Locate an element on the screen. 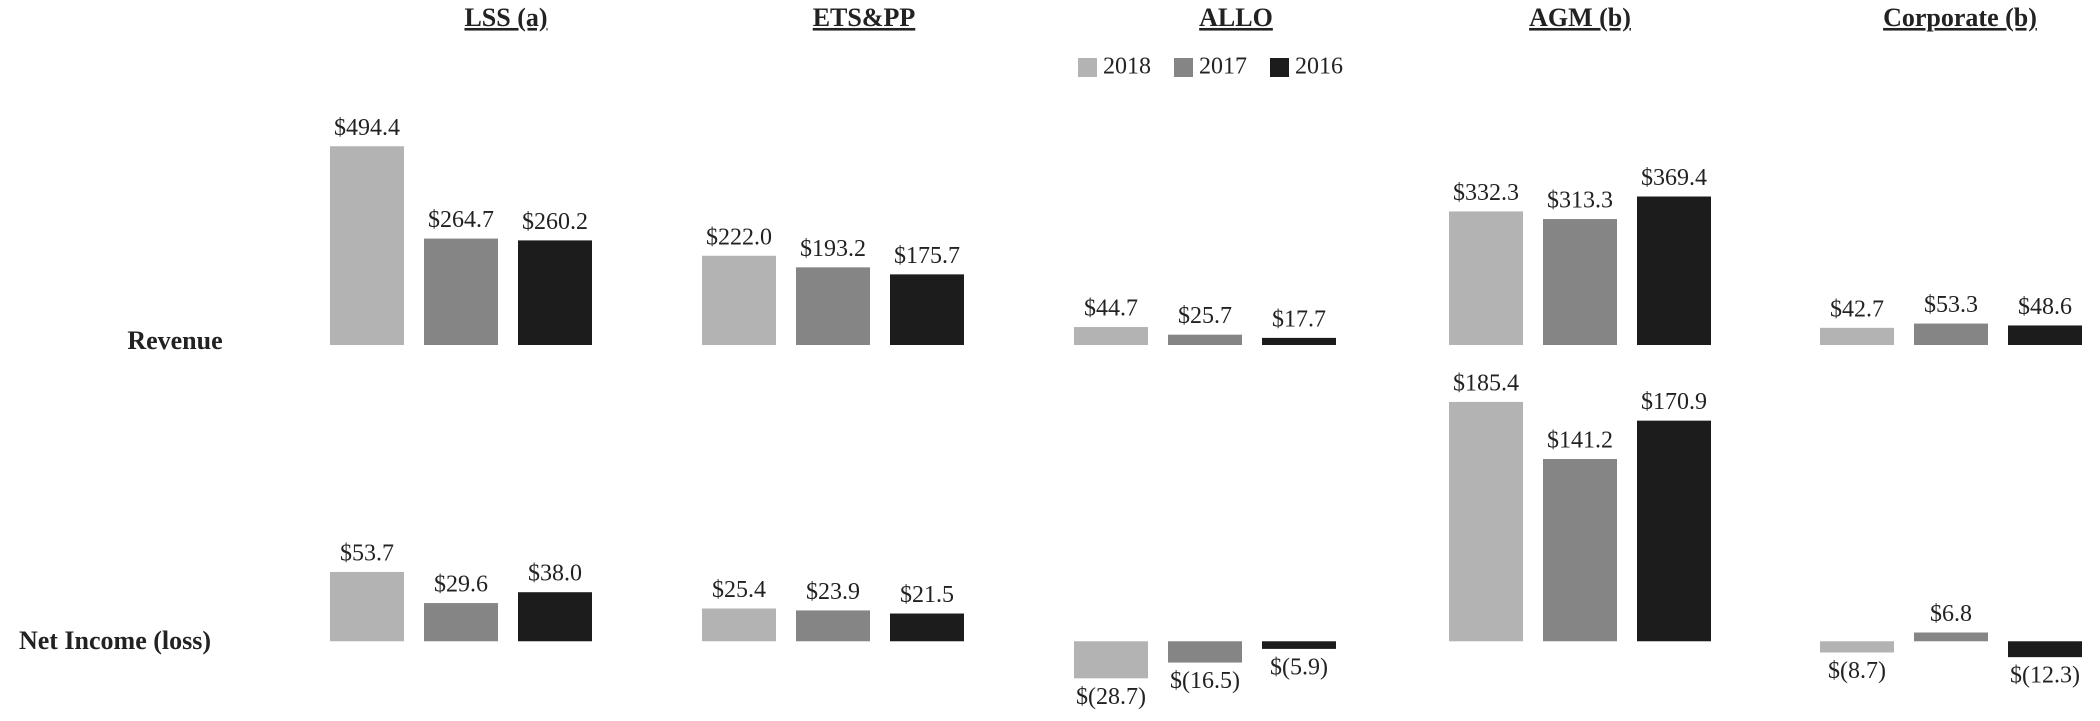 The width and height of the screenshot is (2100, 721). column-title: AGM (b) is located at coordinates (1580, 17).